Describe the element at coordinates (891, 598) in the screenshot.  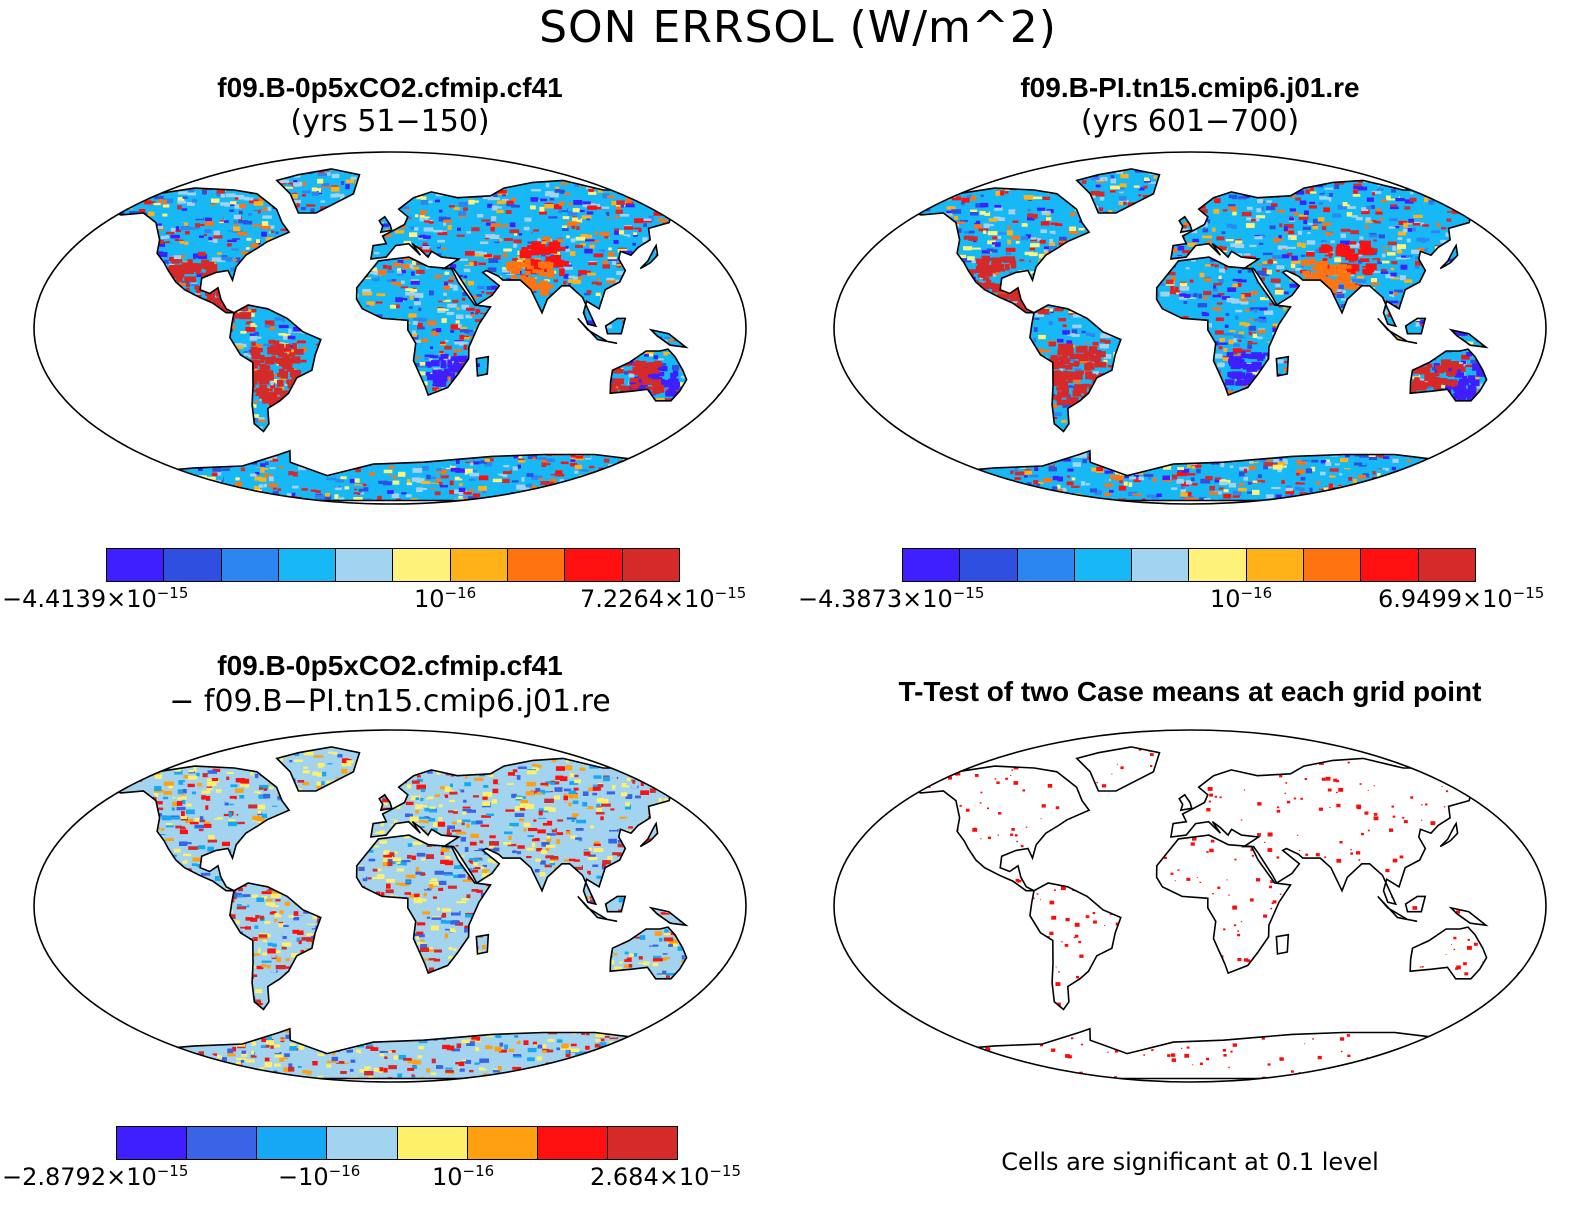
I see `colorbar-case2-min-label: −4.3873×10−15` at that location.